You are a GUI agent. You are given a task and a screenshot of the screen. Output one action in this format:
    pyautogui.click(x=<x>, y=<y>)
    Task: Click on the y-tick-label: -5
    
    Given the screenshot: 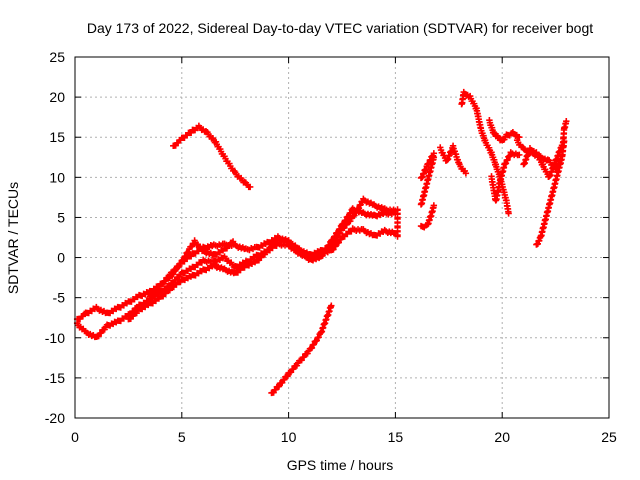 What is the action you would take?
    pyautogui.click(x=59, y=298)
    